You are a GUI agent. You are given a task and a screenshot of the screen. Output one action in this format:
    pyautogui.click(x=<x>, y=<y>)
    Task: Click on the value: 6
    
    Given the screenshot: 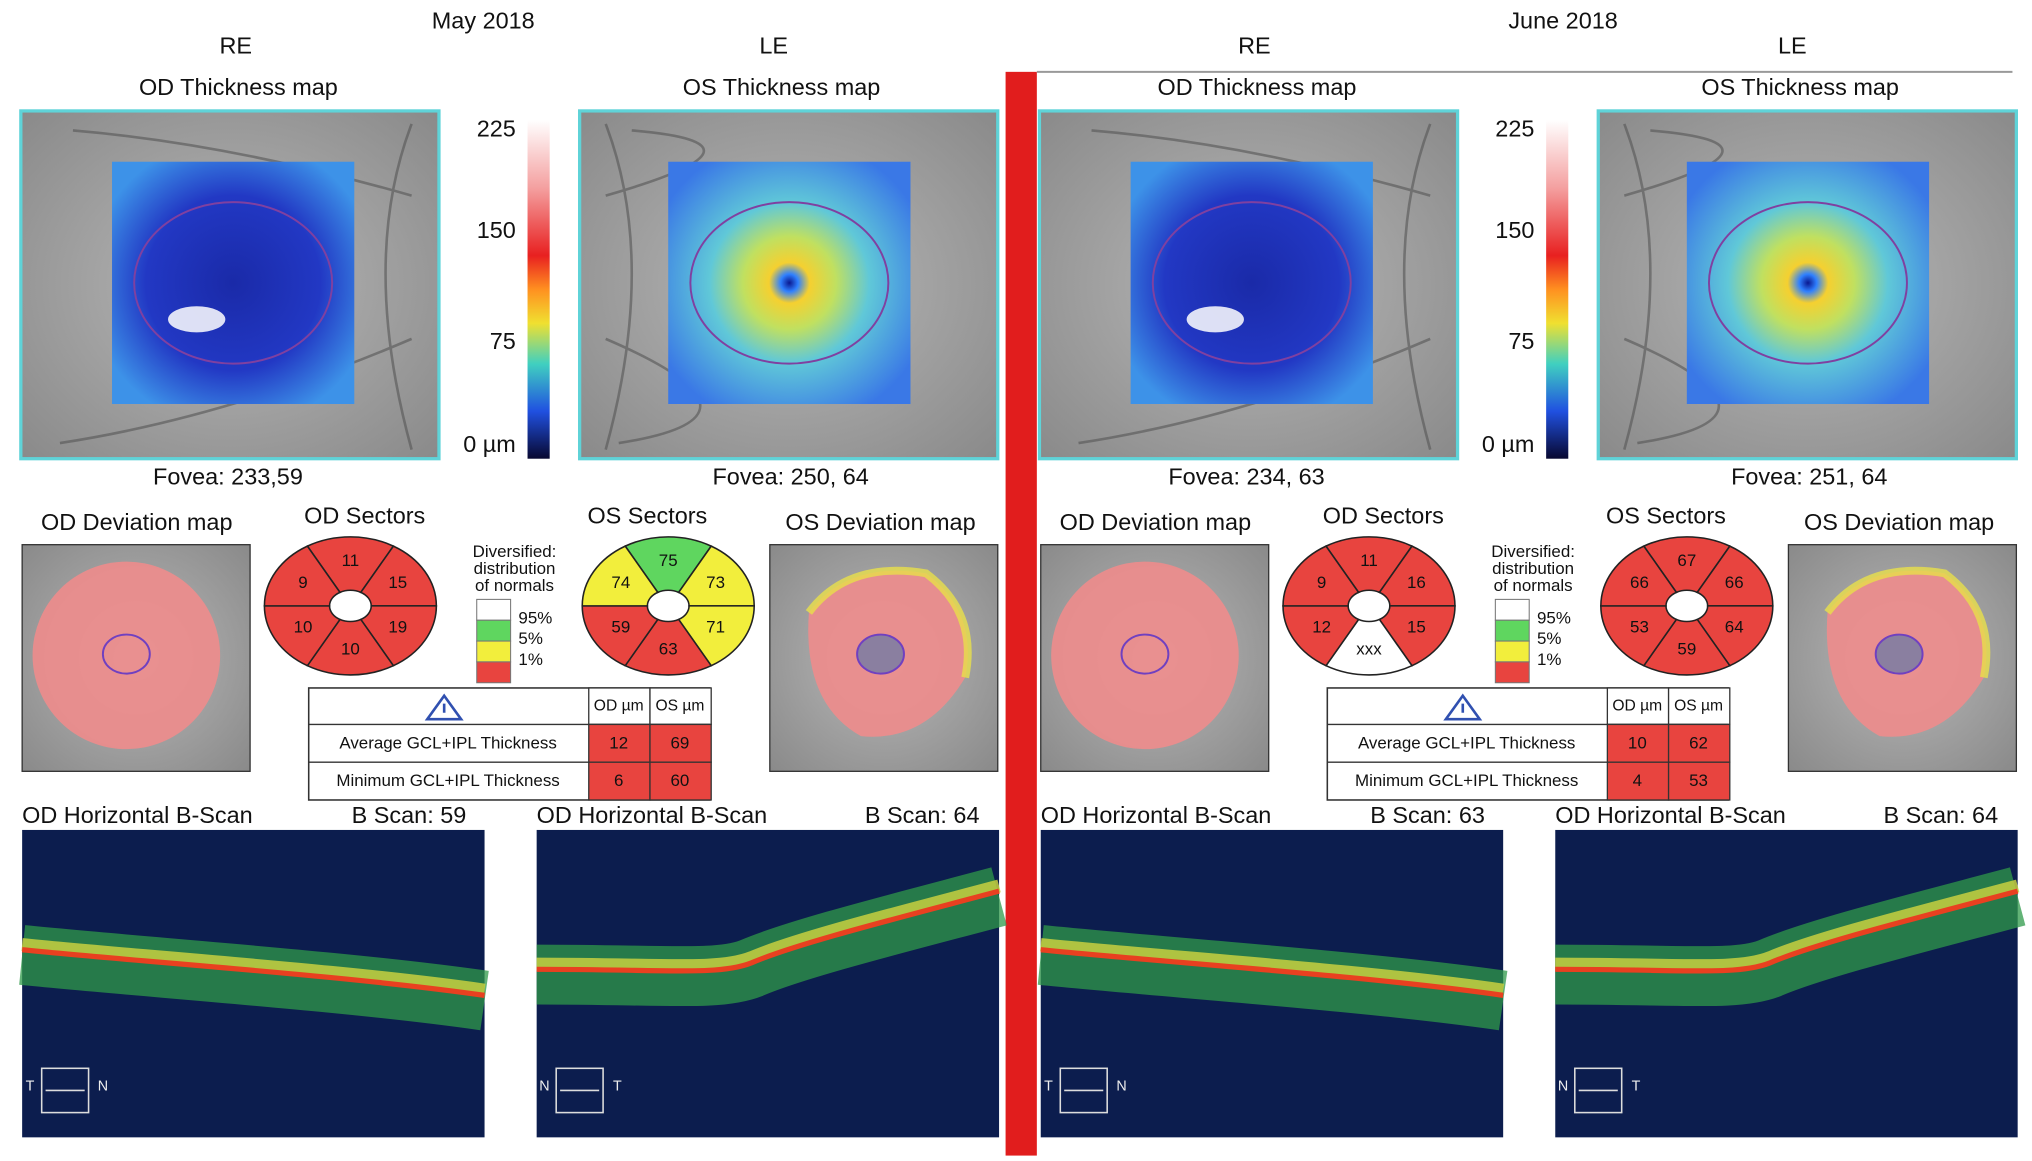 What is the action you would take?
    pyautogui.click(x=618, y=780)
    